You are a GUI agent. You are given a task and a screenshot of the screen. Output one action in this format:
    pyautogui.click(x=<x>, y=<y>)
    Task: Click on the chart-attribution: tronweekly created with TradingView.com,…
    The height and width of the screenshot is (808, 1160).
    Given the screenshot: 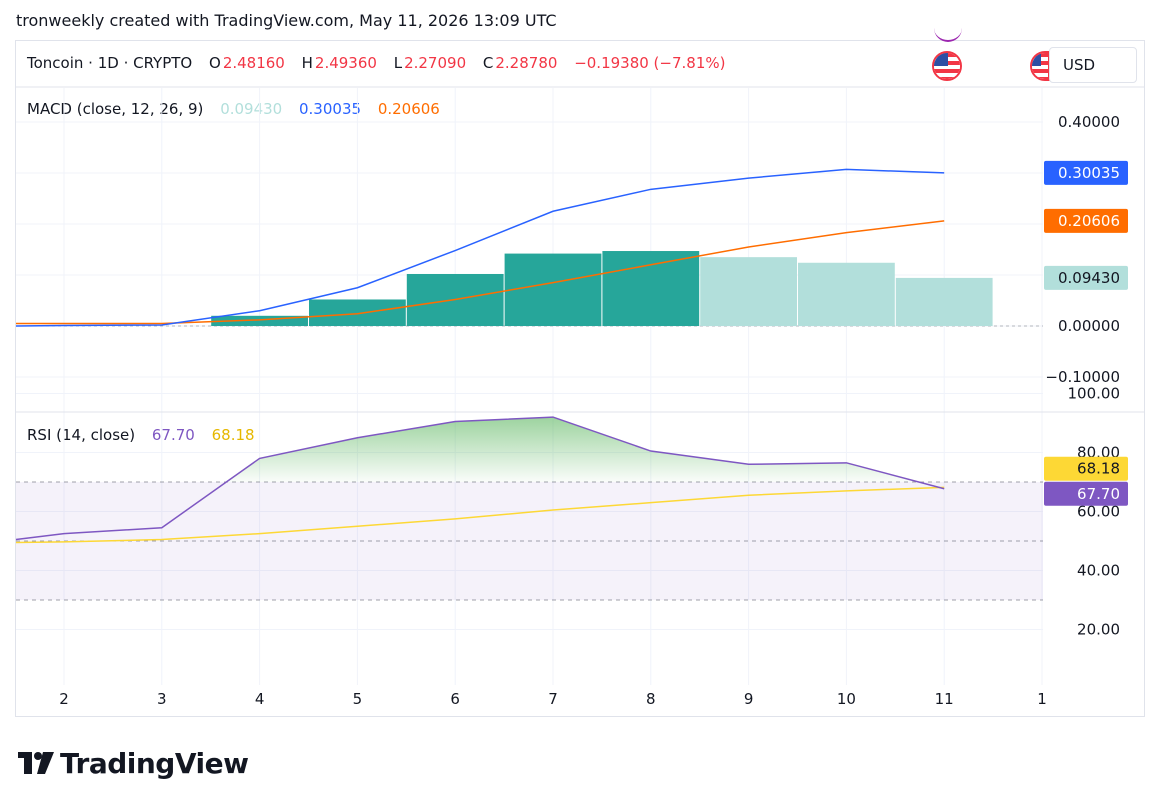 What is the action you would take?
    pyautogui.click(x=286, y=20)
    